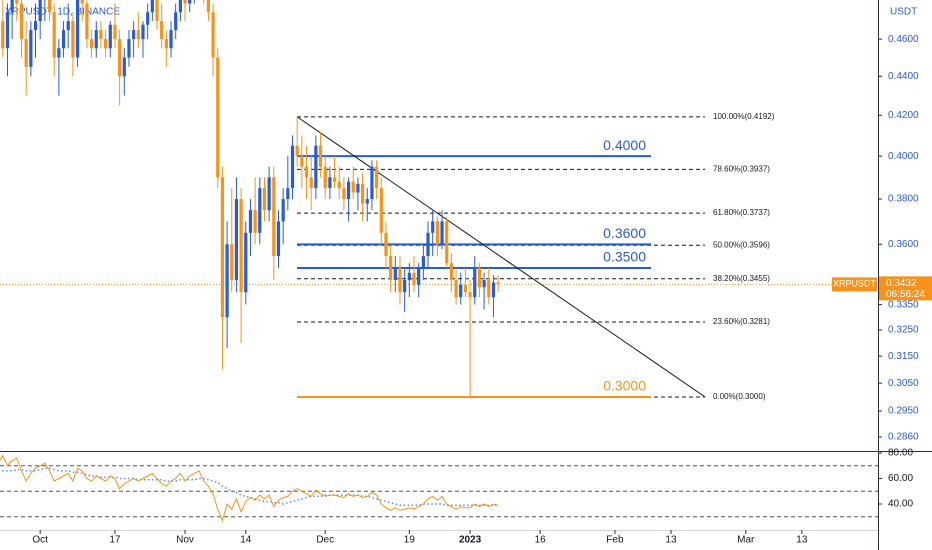 The width and height of the screenshot is (932, 550). I want to click on symbol-label: XRPUSDT, so click(855, 284).